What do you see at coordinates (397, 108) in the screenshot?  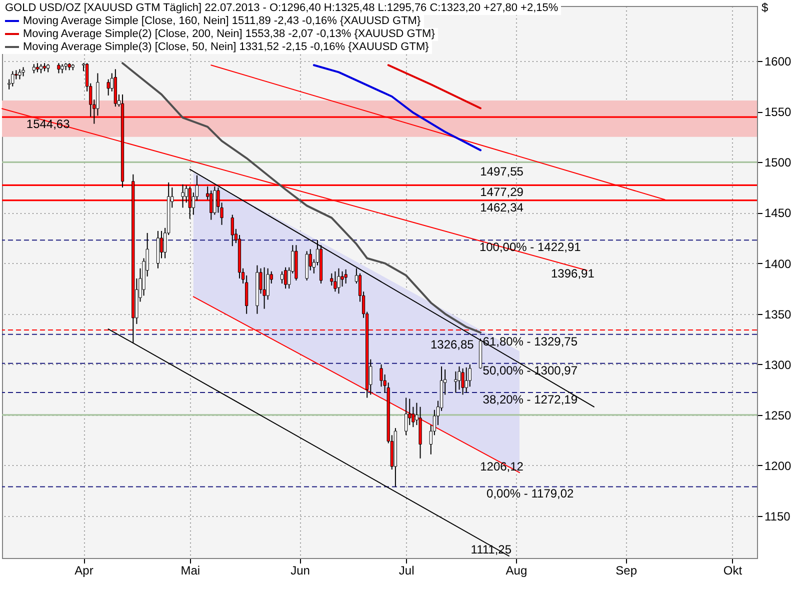 I see `line-series` at bounding box center [397, 108].